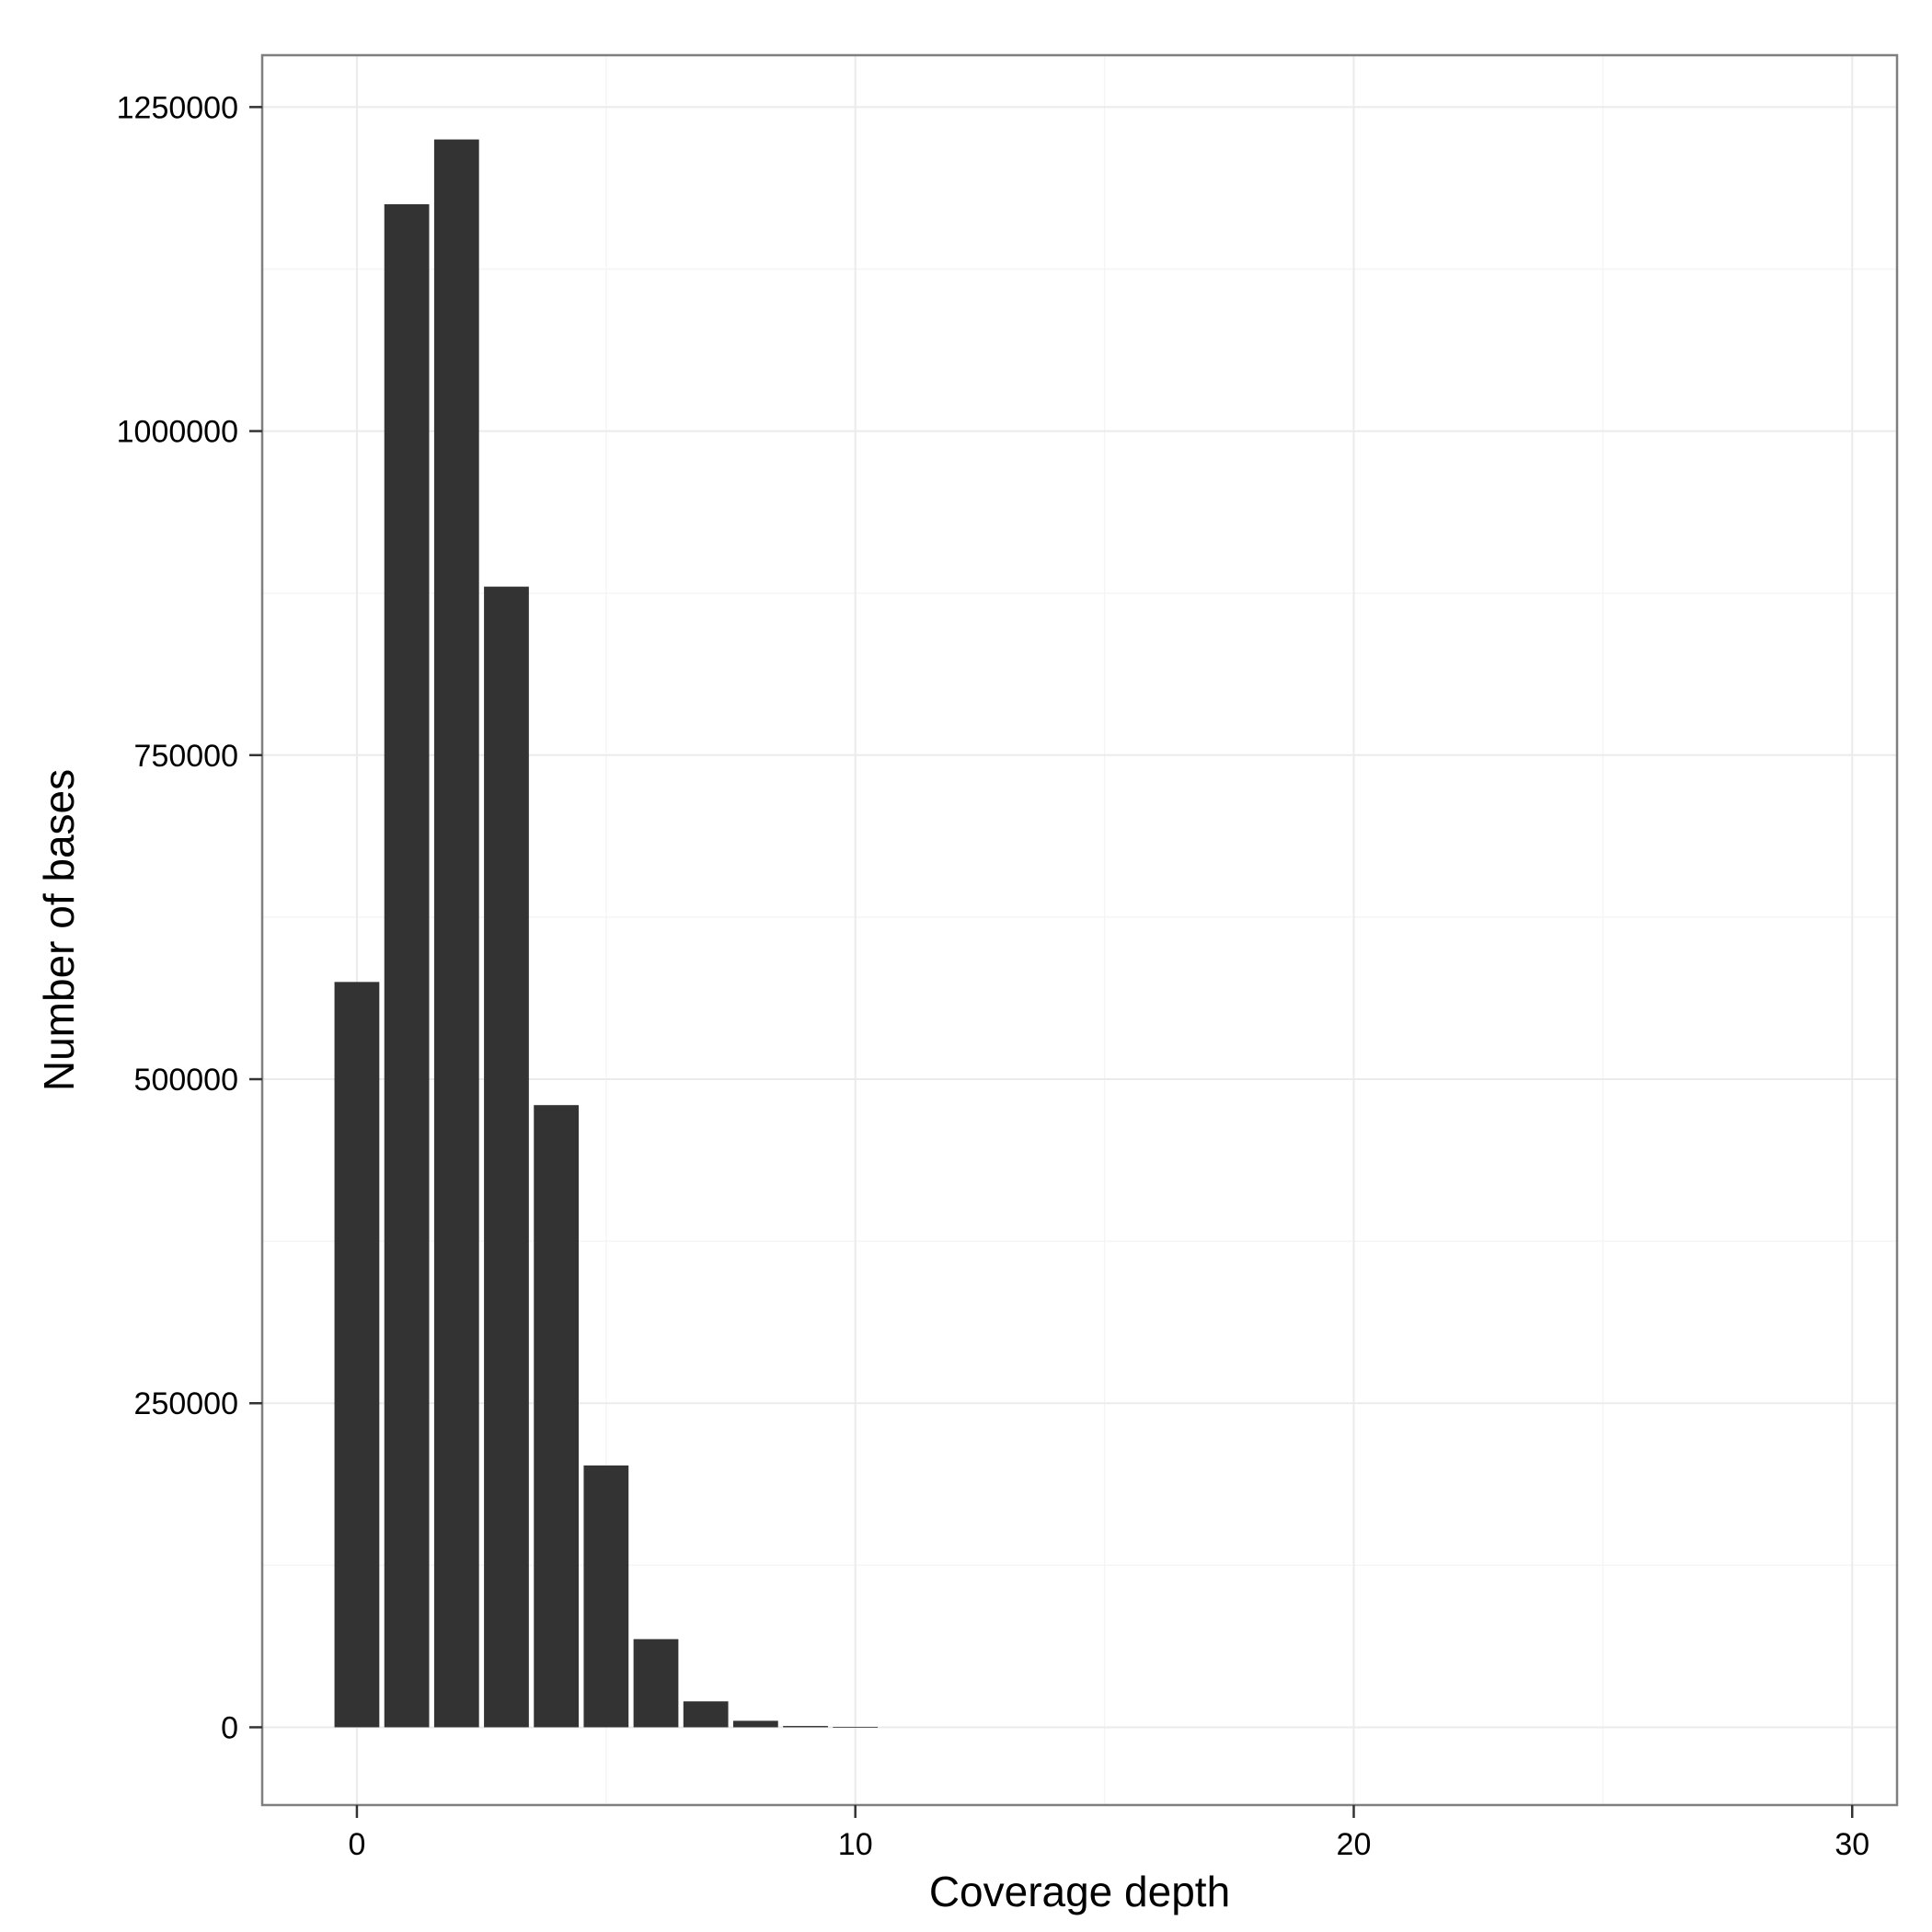  Describe the element at coordinates (177, 107) in the screenshot. I see `y-tick-label: 1250000` at that location.